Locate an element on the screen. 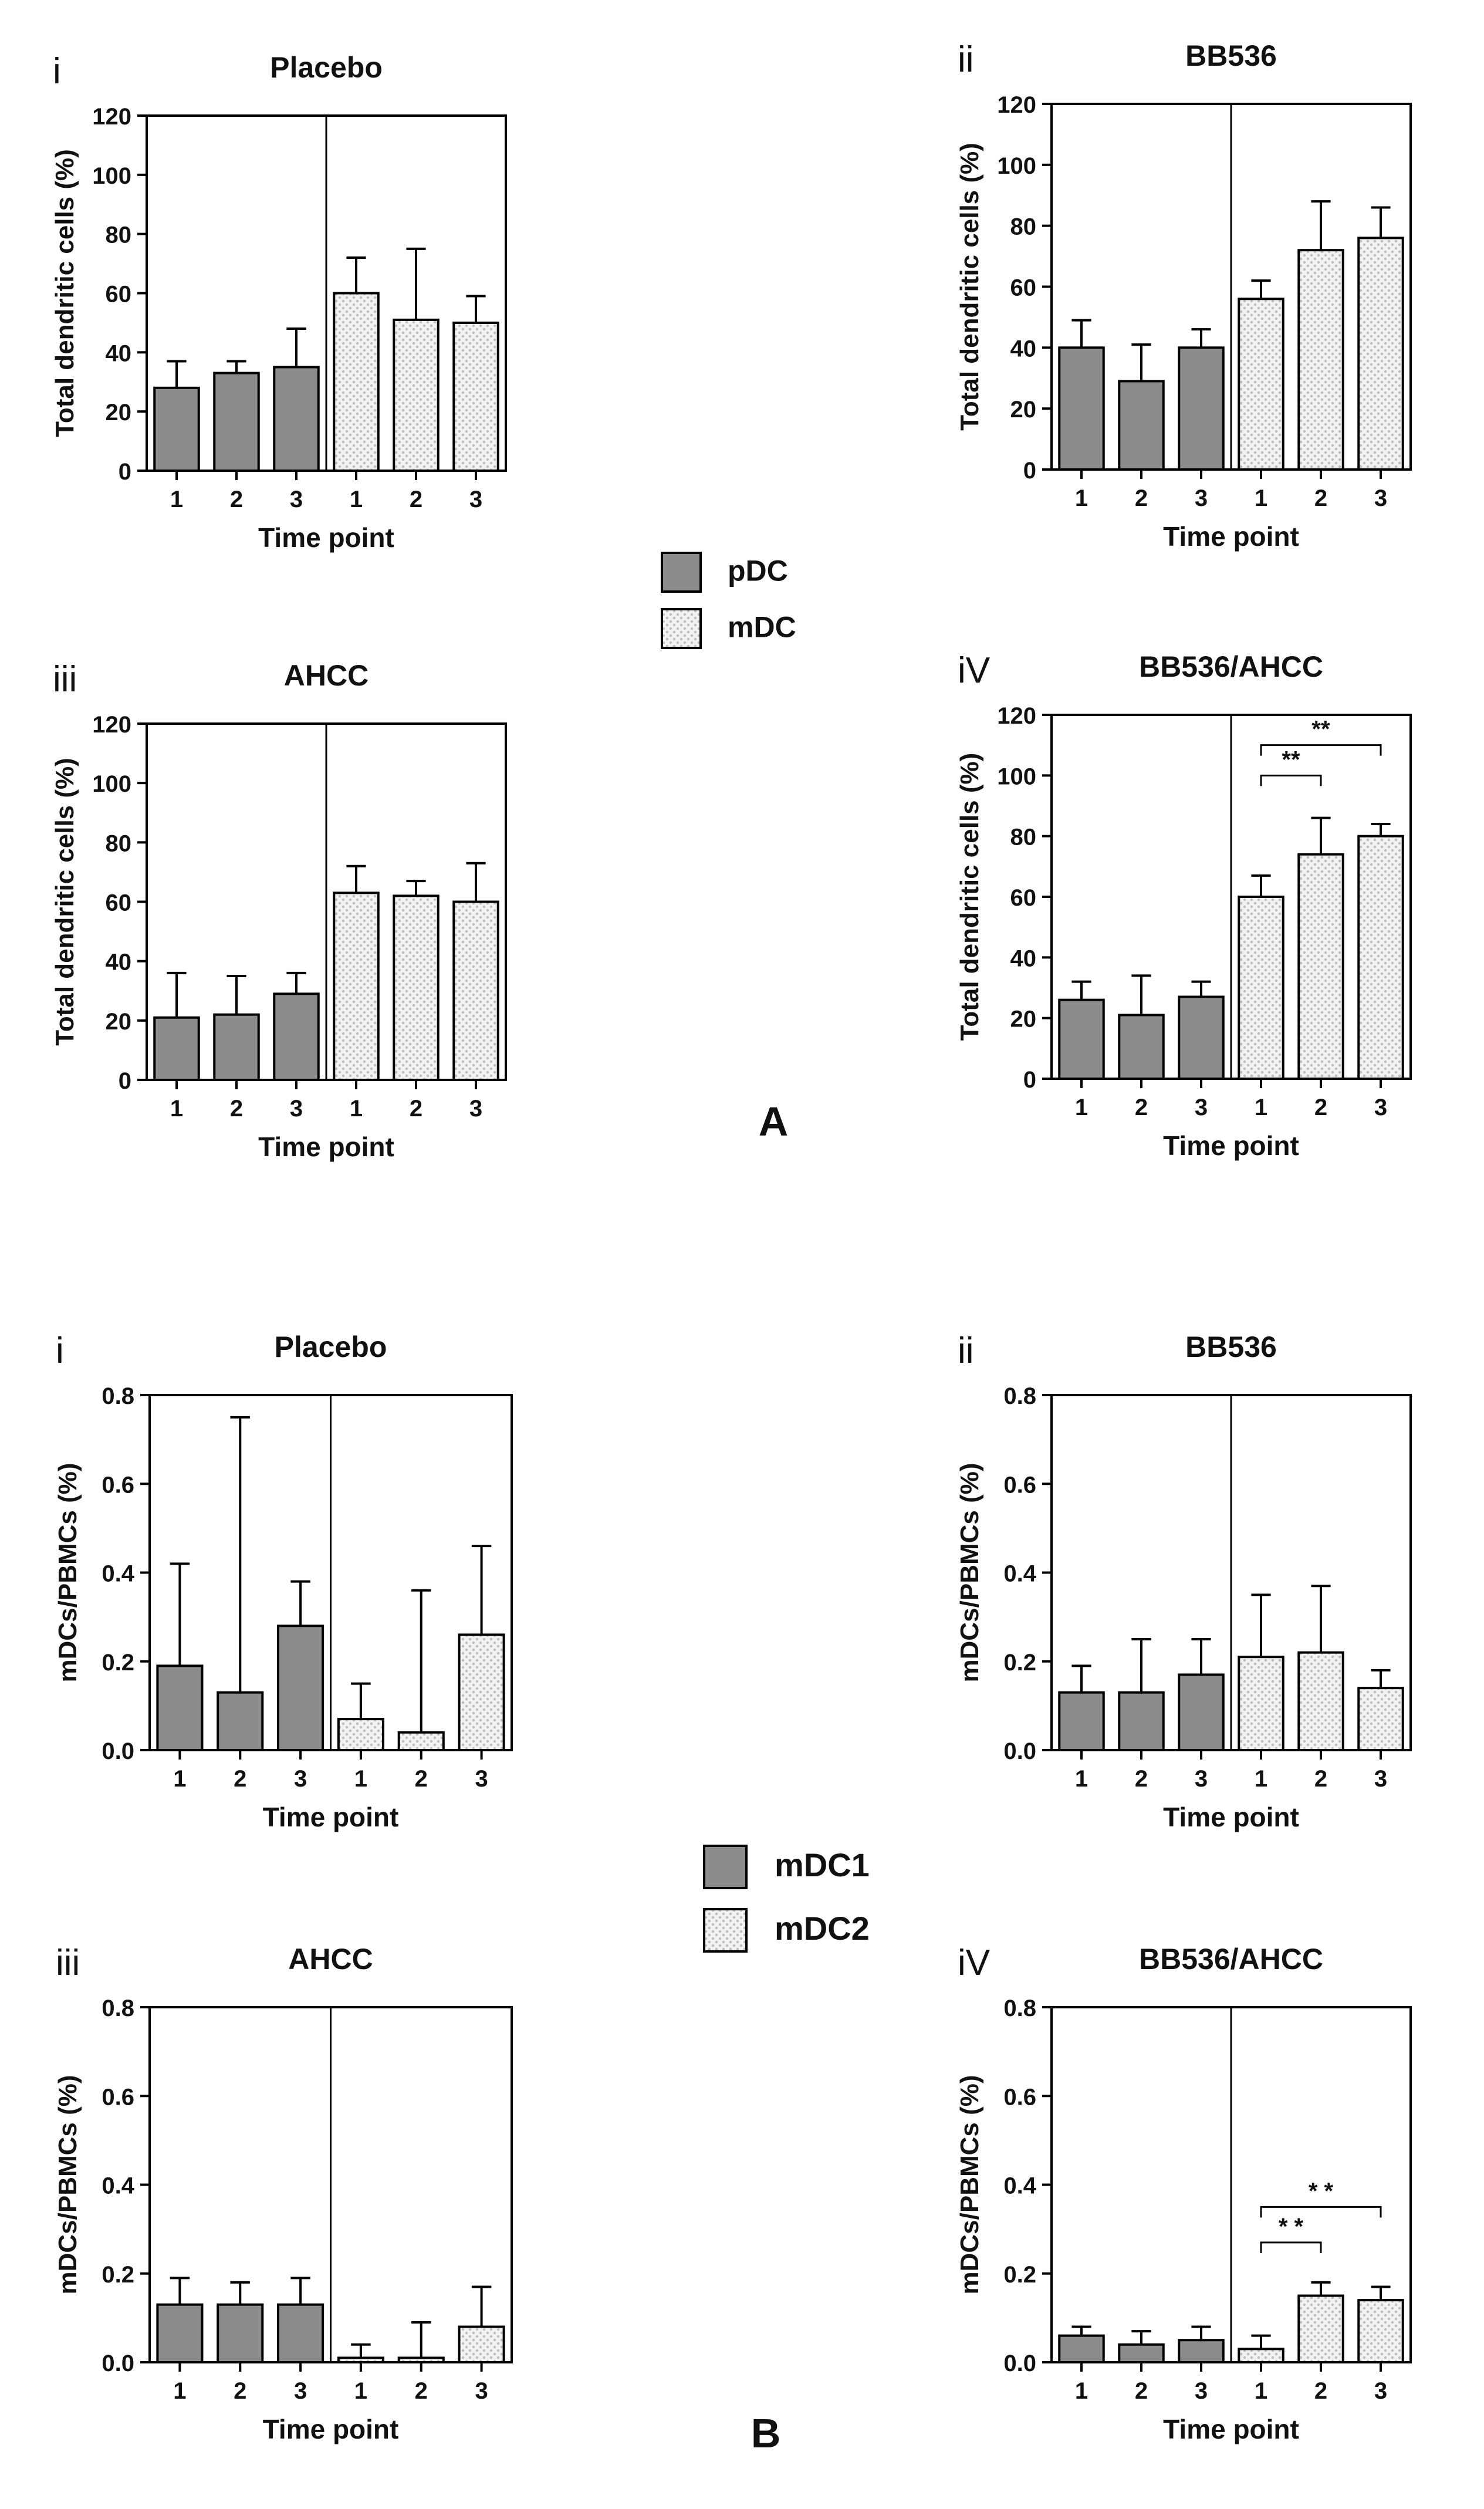 This screenshot has width=1484, height=2509. bar-pdc-t3 is located at coordinates (296, 1037).